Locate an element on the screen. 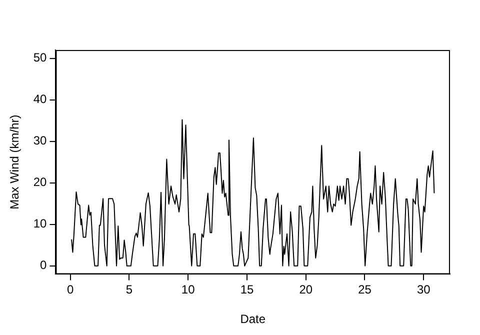 The height and width of the screenshot is (335, 480). y-axis-title: Max Wind (km/hr) is located at coordinates (15, 162).